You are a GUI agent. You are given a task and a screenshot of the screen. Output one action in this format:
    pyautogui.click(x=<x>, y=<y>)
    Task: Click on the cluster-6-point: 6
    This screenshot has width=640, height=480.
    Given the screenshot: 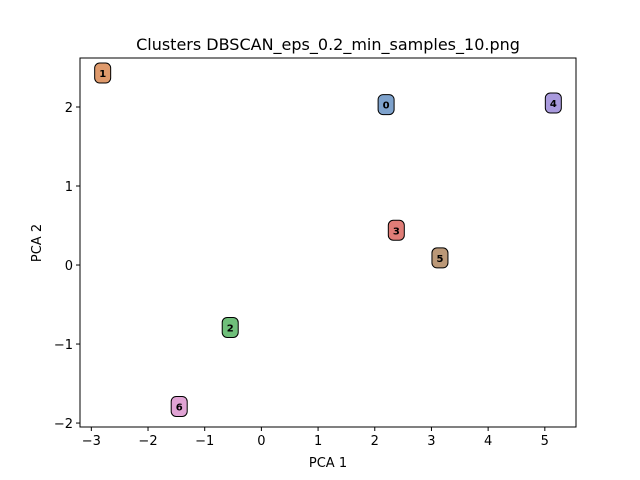 What is the action you would take?
    pyautogui.click(x=179, y=406)
    